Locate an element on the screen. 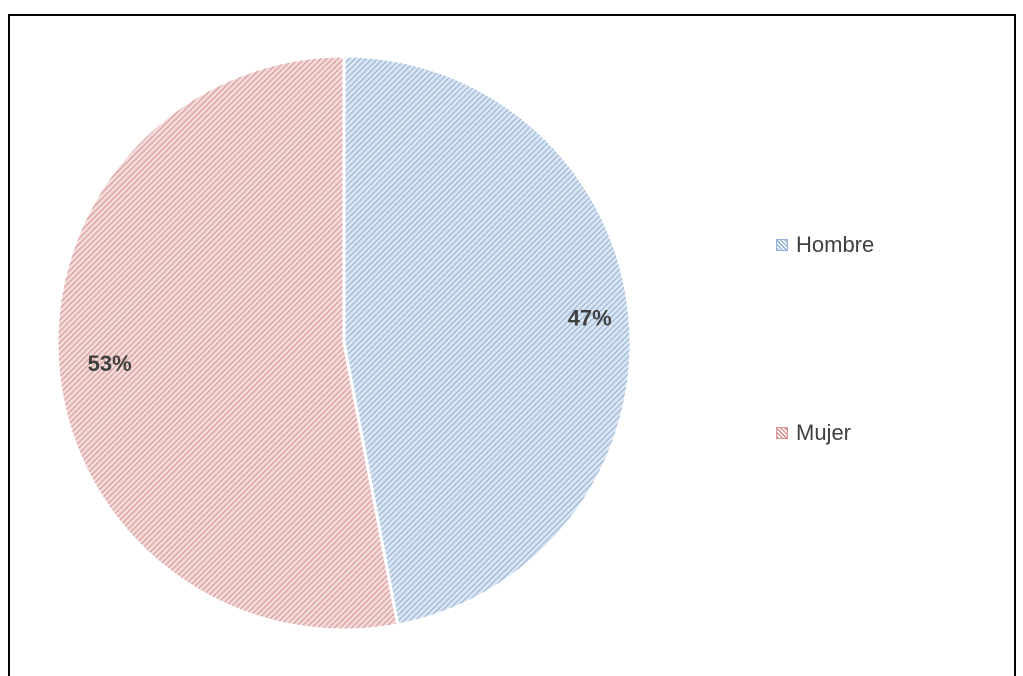 The image size is (1023, 676). legend-item-mujer: Mujer is located at coordinates (813, 433).